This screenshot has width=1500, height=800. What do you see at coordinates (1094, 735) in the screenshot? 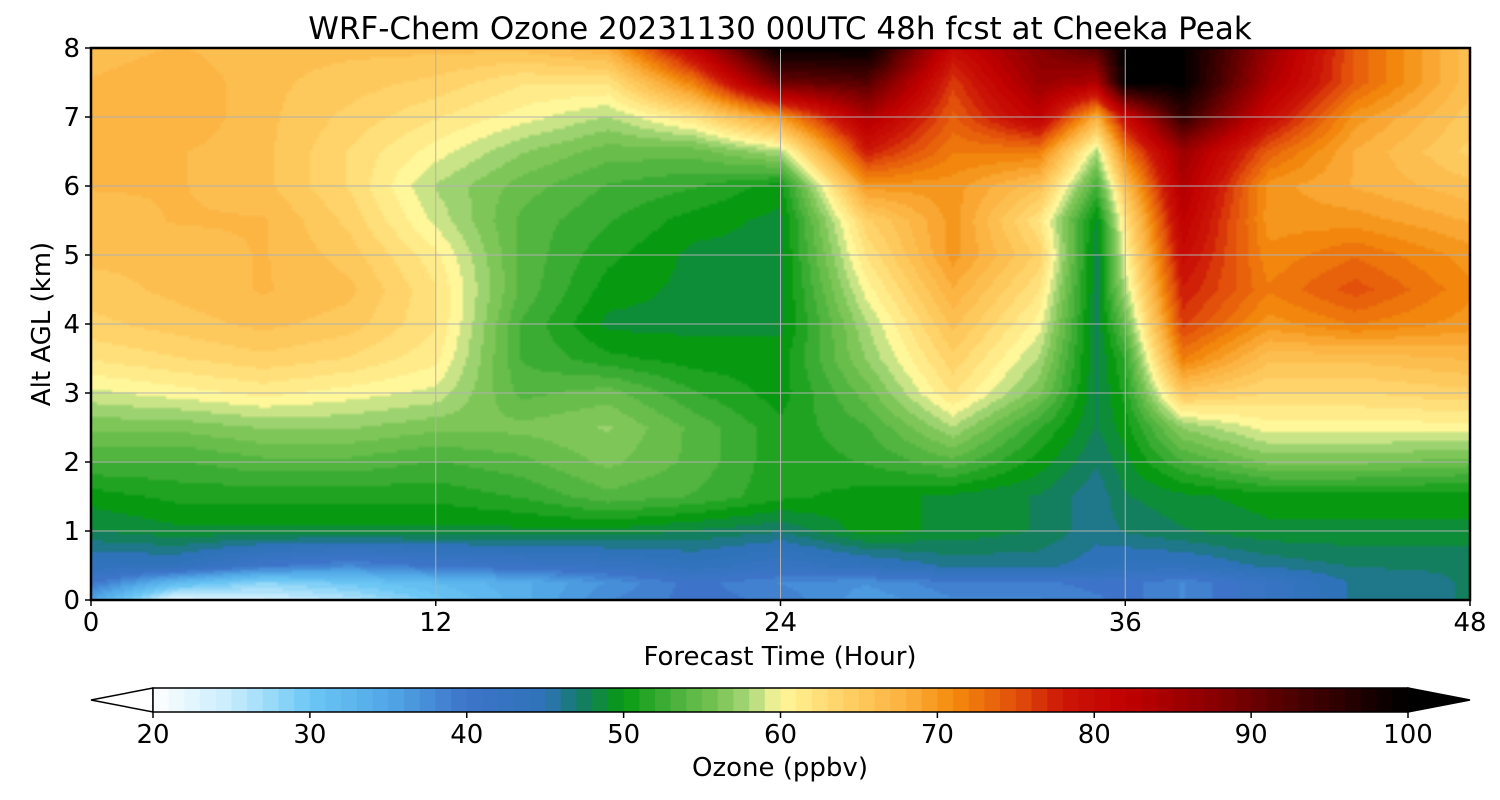
I see `colorbar-tick-label: 80` at bounding box center [1094, 735].